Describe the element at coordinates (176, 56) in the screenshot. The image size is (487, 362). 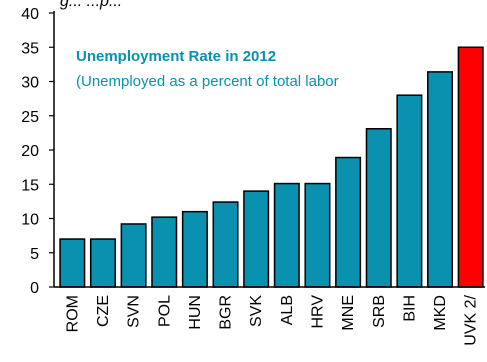
I see `chart-title: Unemployment Rate in 2012` at that location.